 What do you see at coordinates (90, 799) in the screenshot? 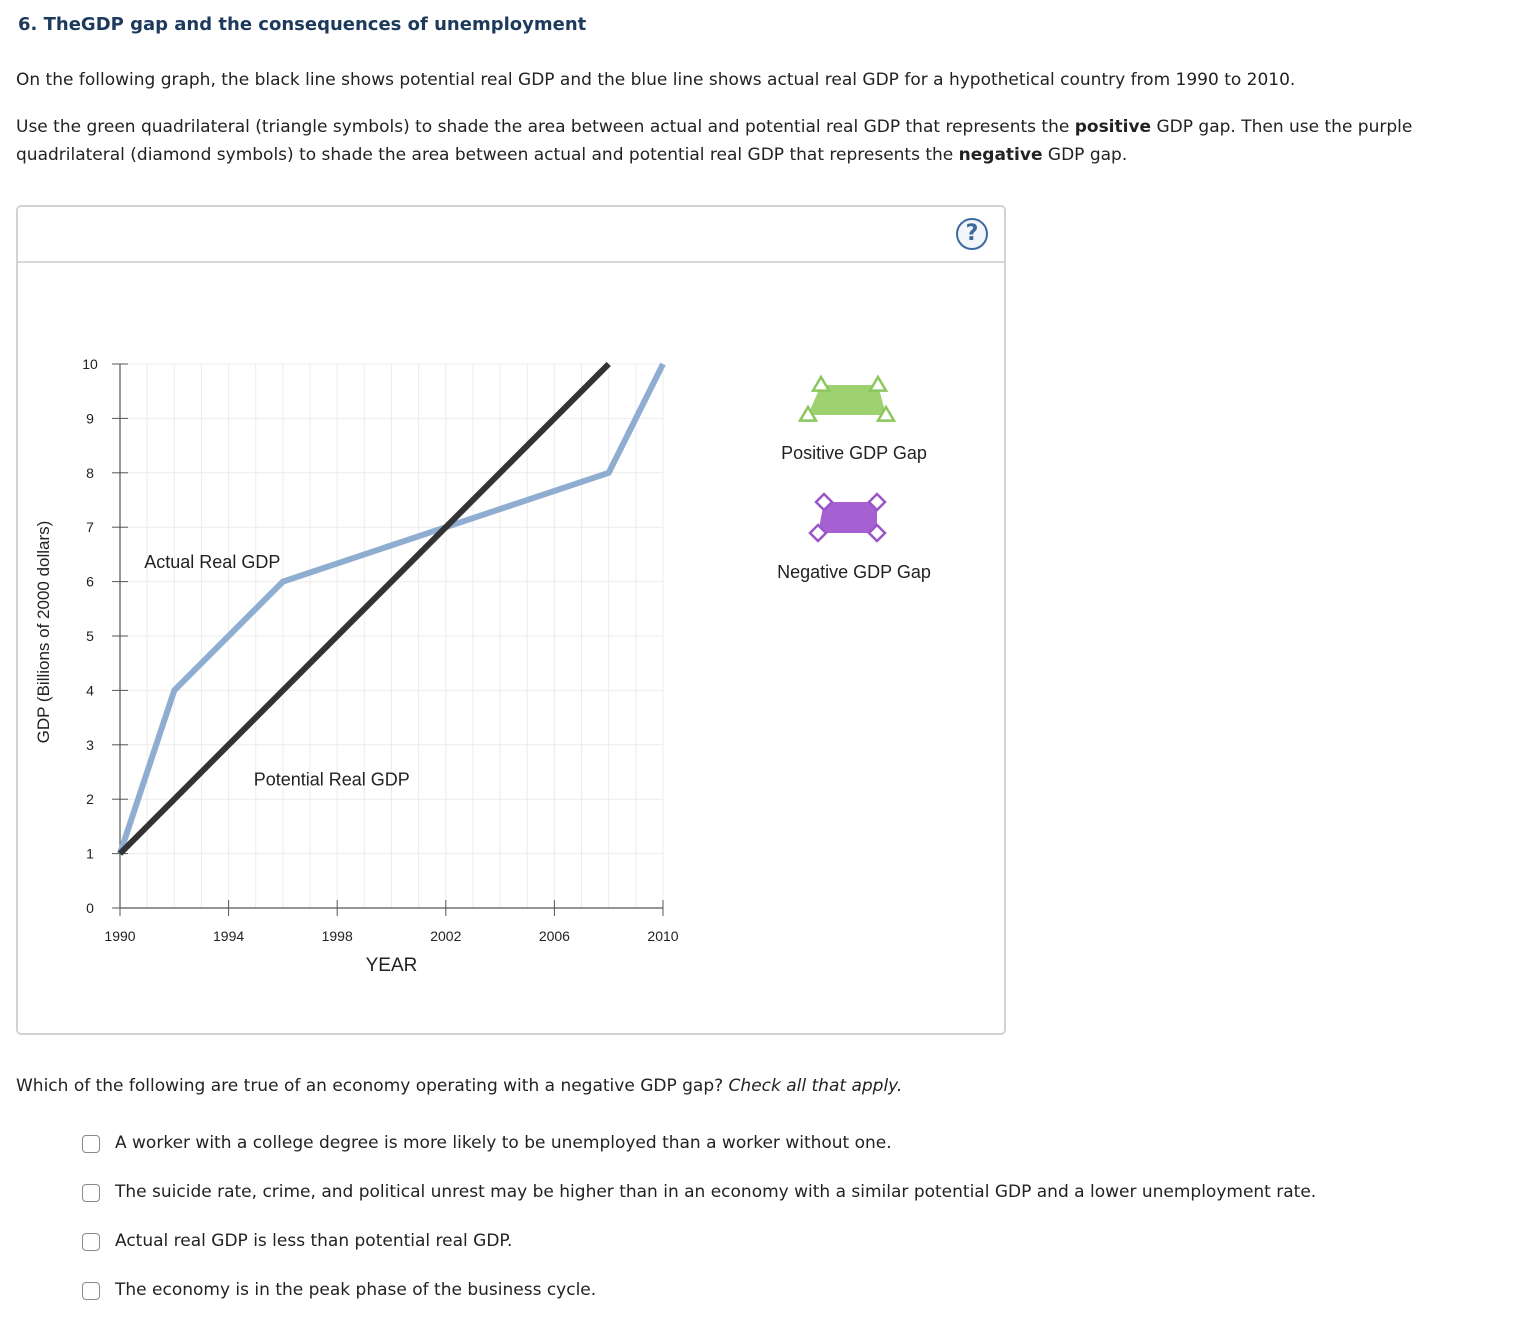
I see `y-tick-label: 2` at bounding box center [90, 799].